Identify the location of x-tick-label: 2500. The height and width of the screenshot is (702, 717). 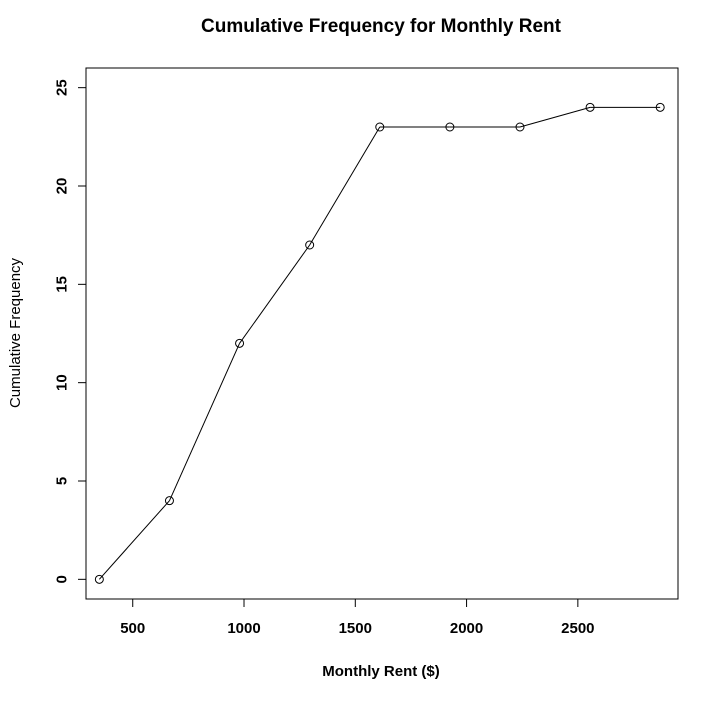
(577, 628).